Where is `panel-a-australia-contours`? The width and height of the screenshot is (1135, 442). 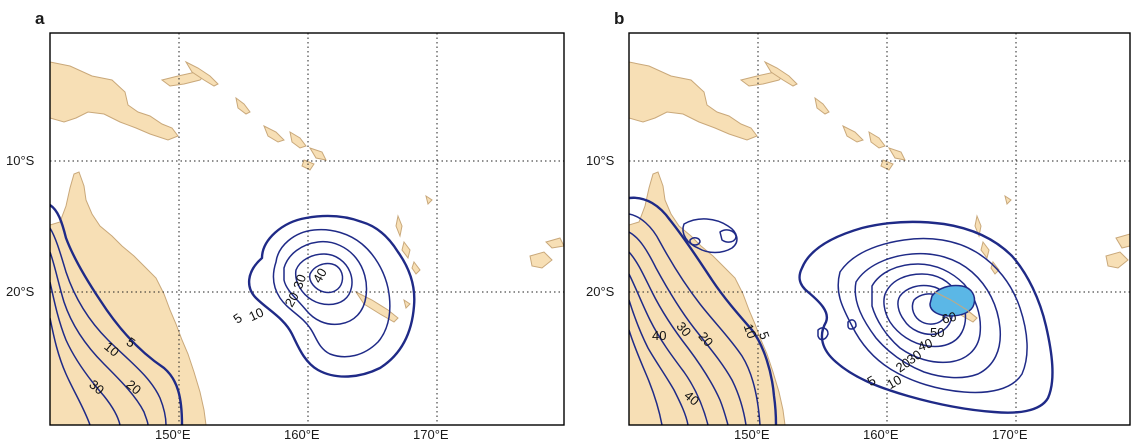
panel-a-australia-contours is located at coordinates (117, 314).